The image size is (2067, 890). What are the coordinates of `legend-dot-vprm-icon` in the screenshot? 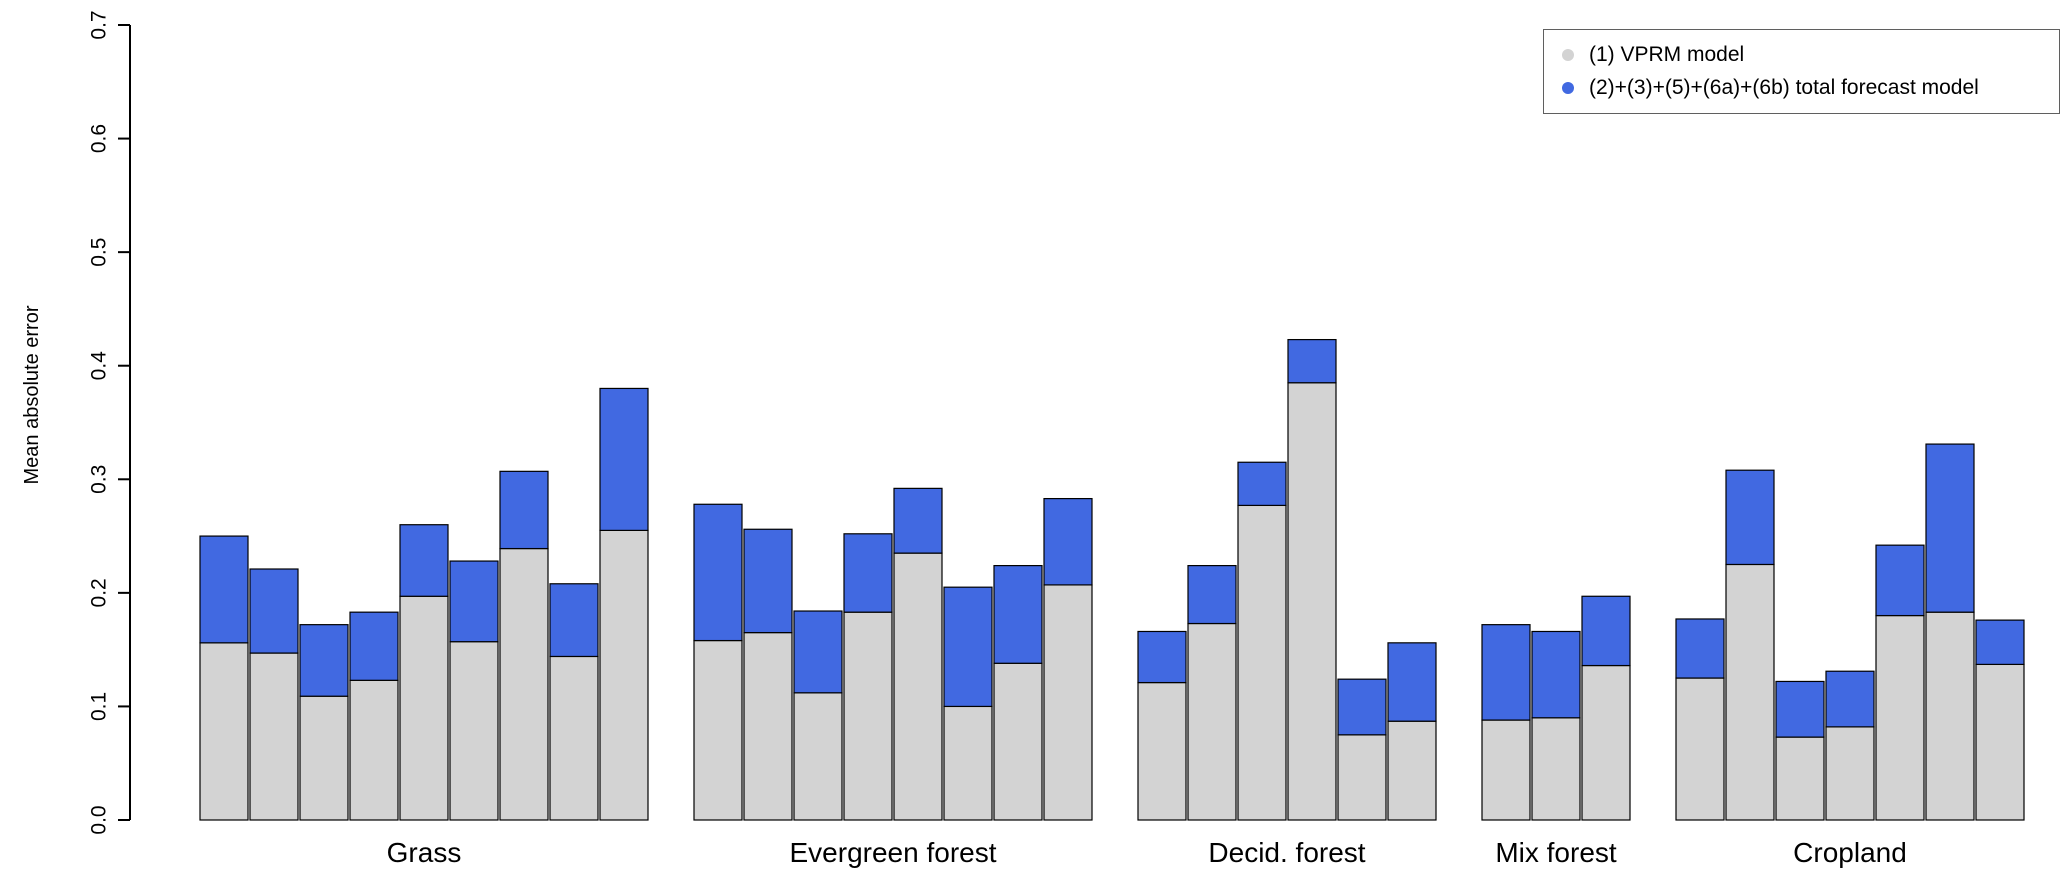 It's located at (1568, 55).